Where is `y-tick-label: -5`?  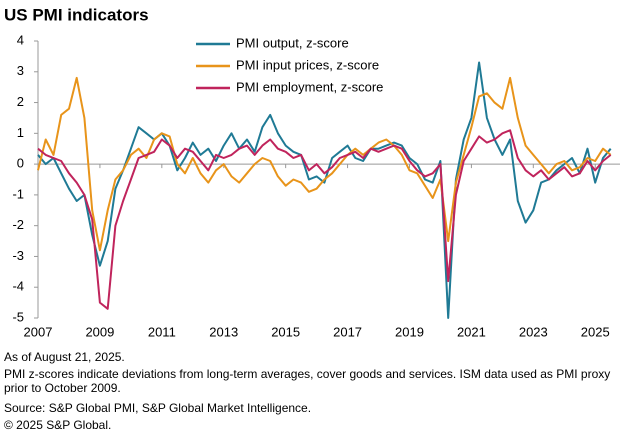
y-tick-label: -5 is located at coordinates (18, 316).